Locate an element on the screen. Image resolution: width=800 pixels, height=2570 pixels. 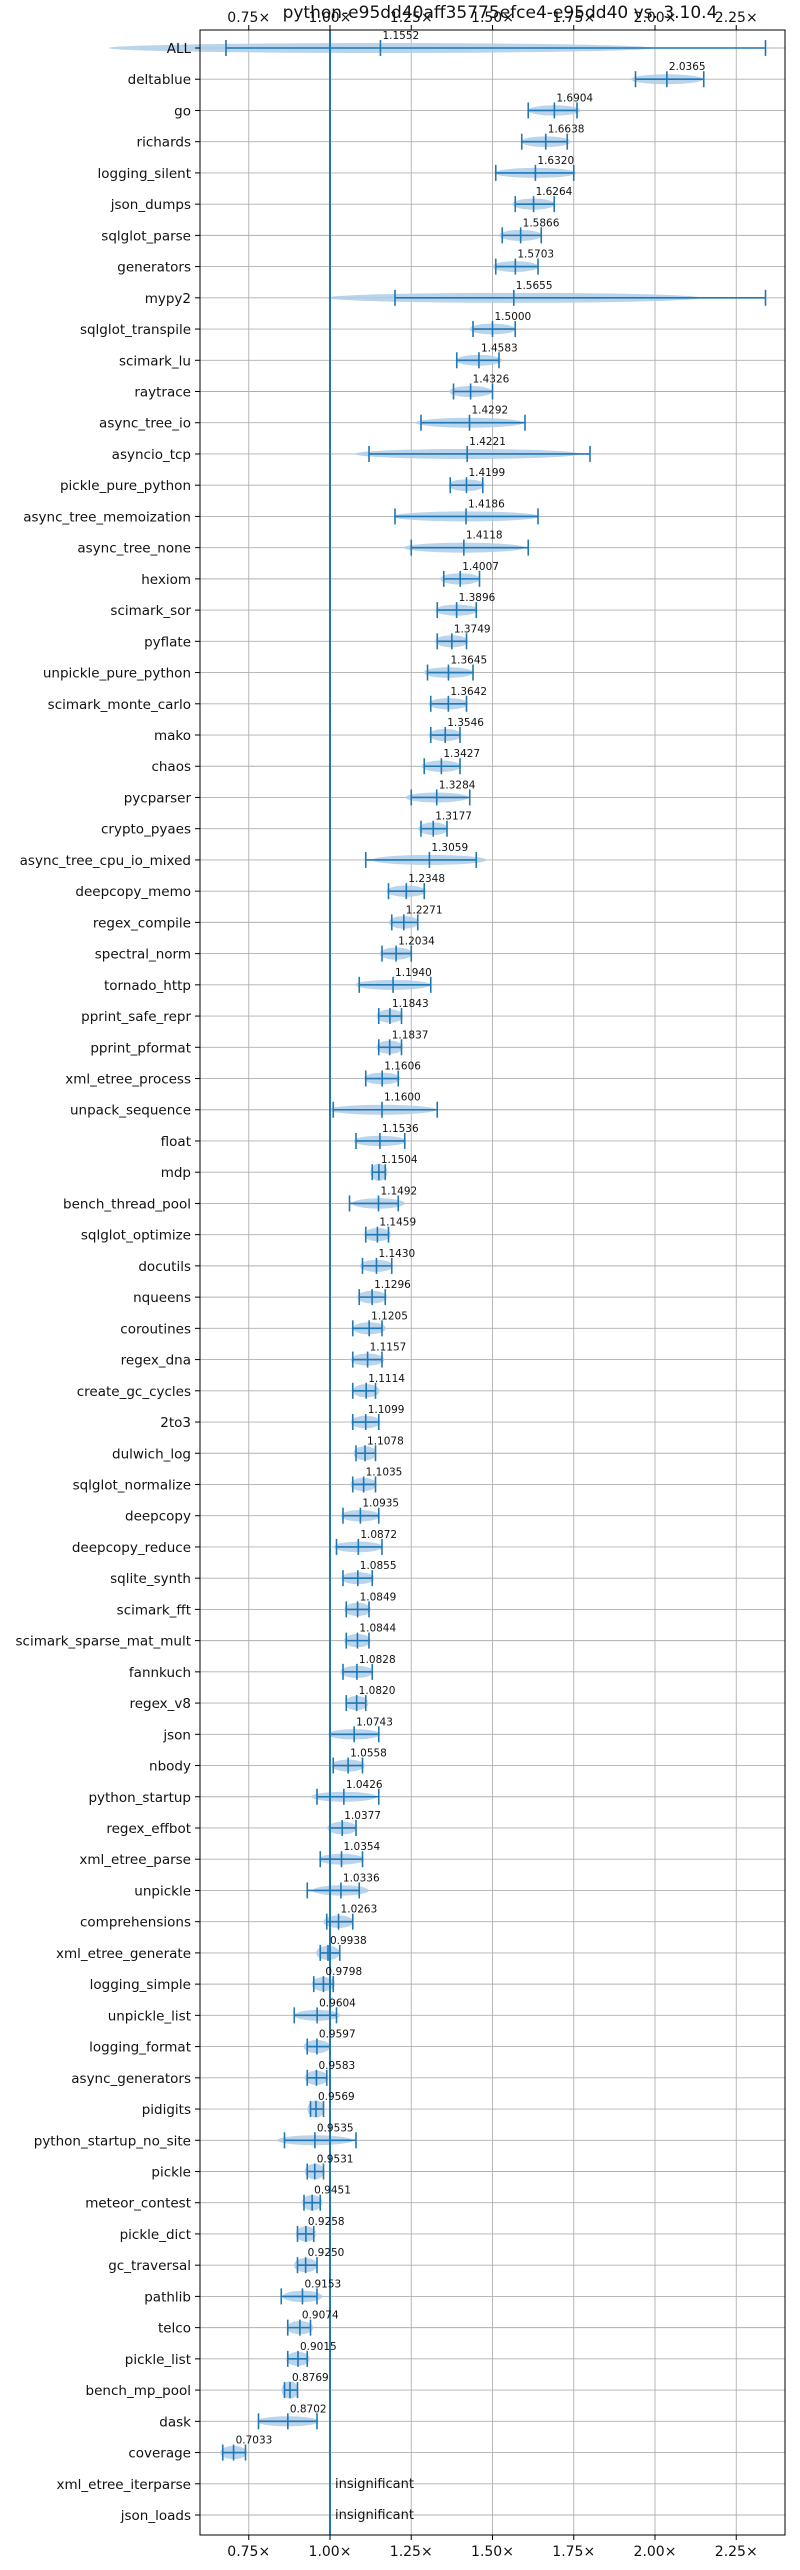
category-label-scimark-lu: scimark_lu is located at coordinates (155, 361).